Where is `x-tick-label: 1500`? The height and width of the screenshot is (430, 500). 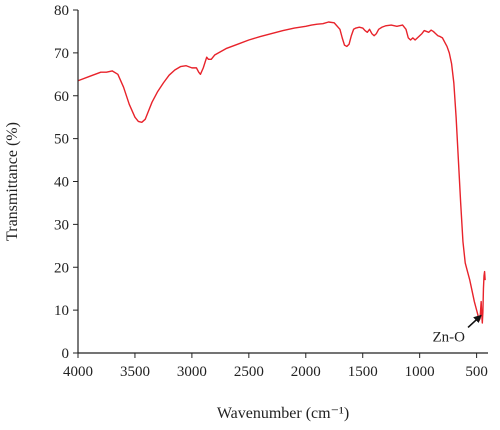
x-tick-label: 1500 is located at coordinates (363, 372).